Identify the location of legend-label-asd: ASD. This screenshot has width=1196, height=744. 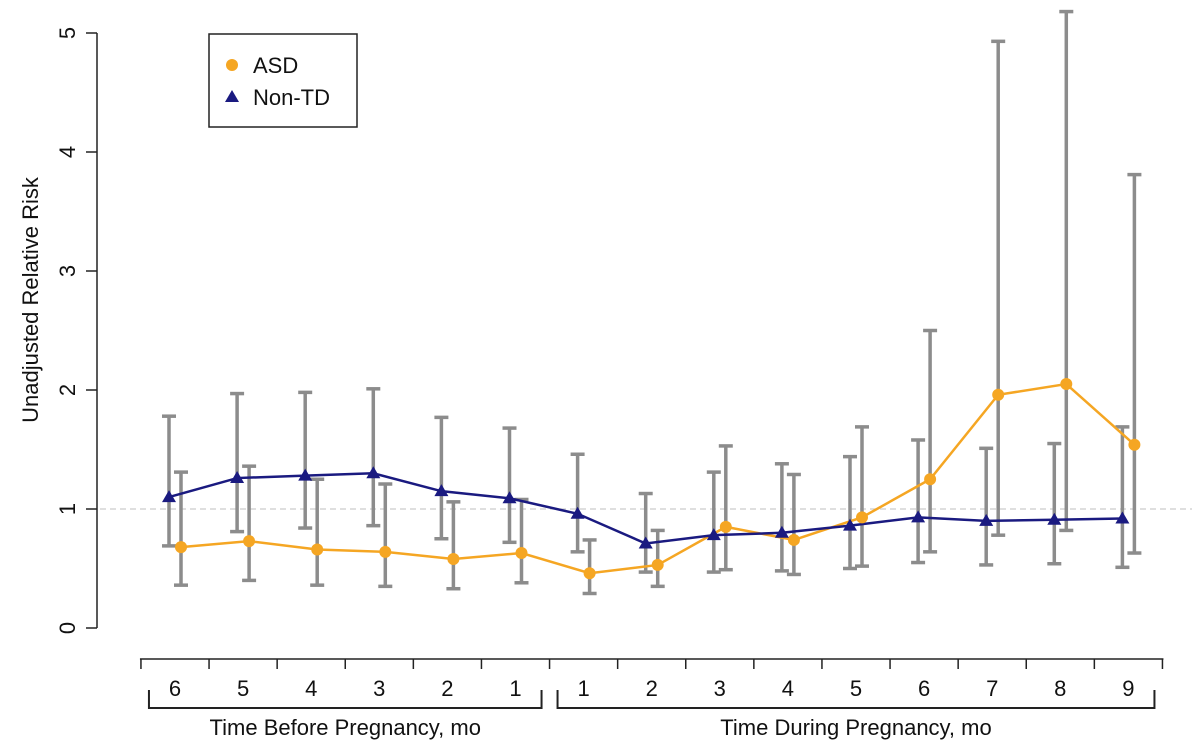
(275, 65).